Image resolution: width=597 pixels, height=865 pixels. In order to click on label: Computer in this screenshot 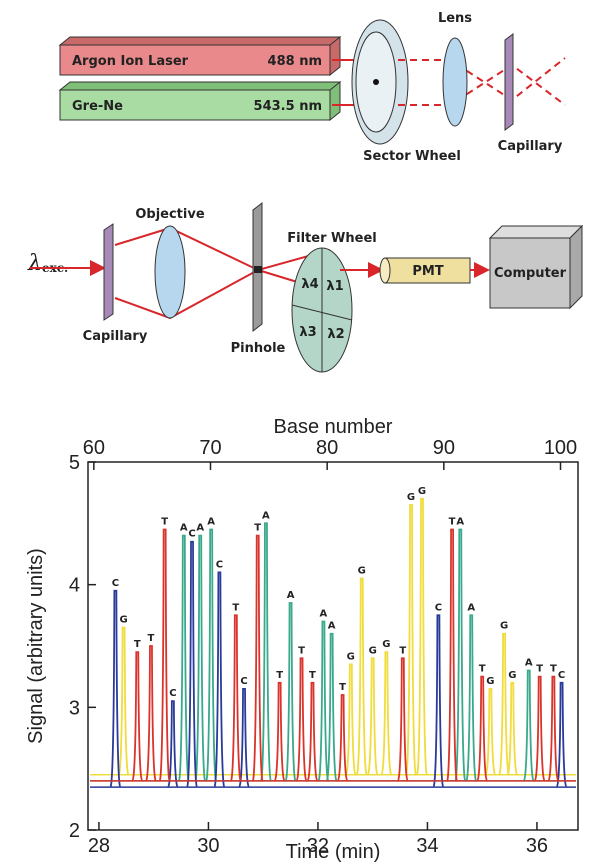, I will do `click(530, 273)`.